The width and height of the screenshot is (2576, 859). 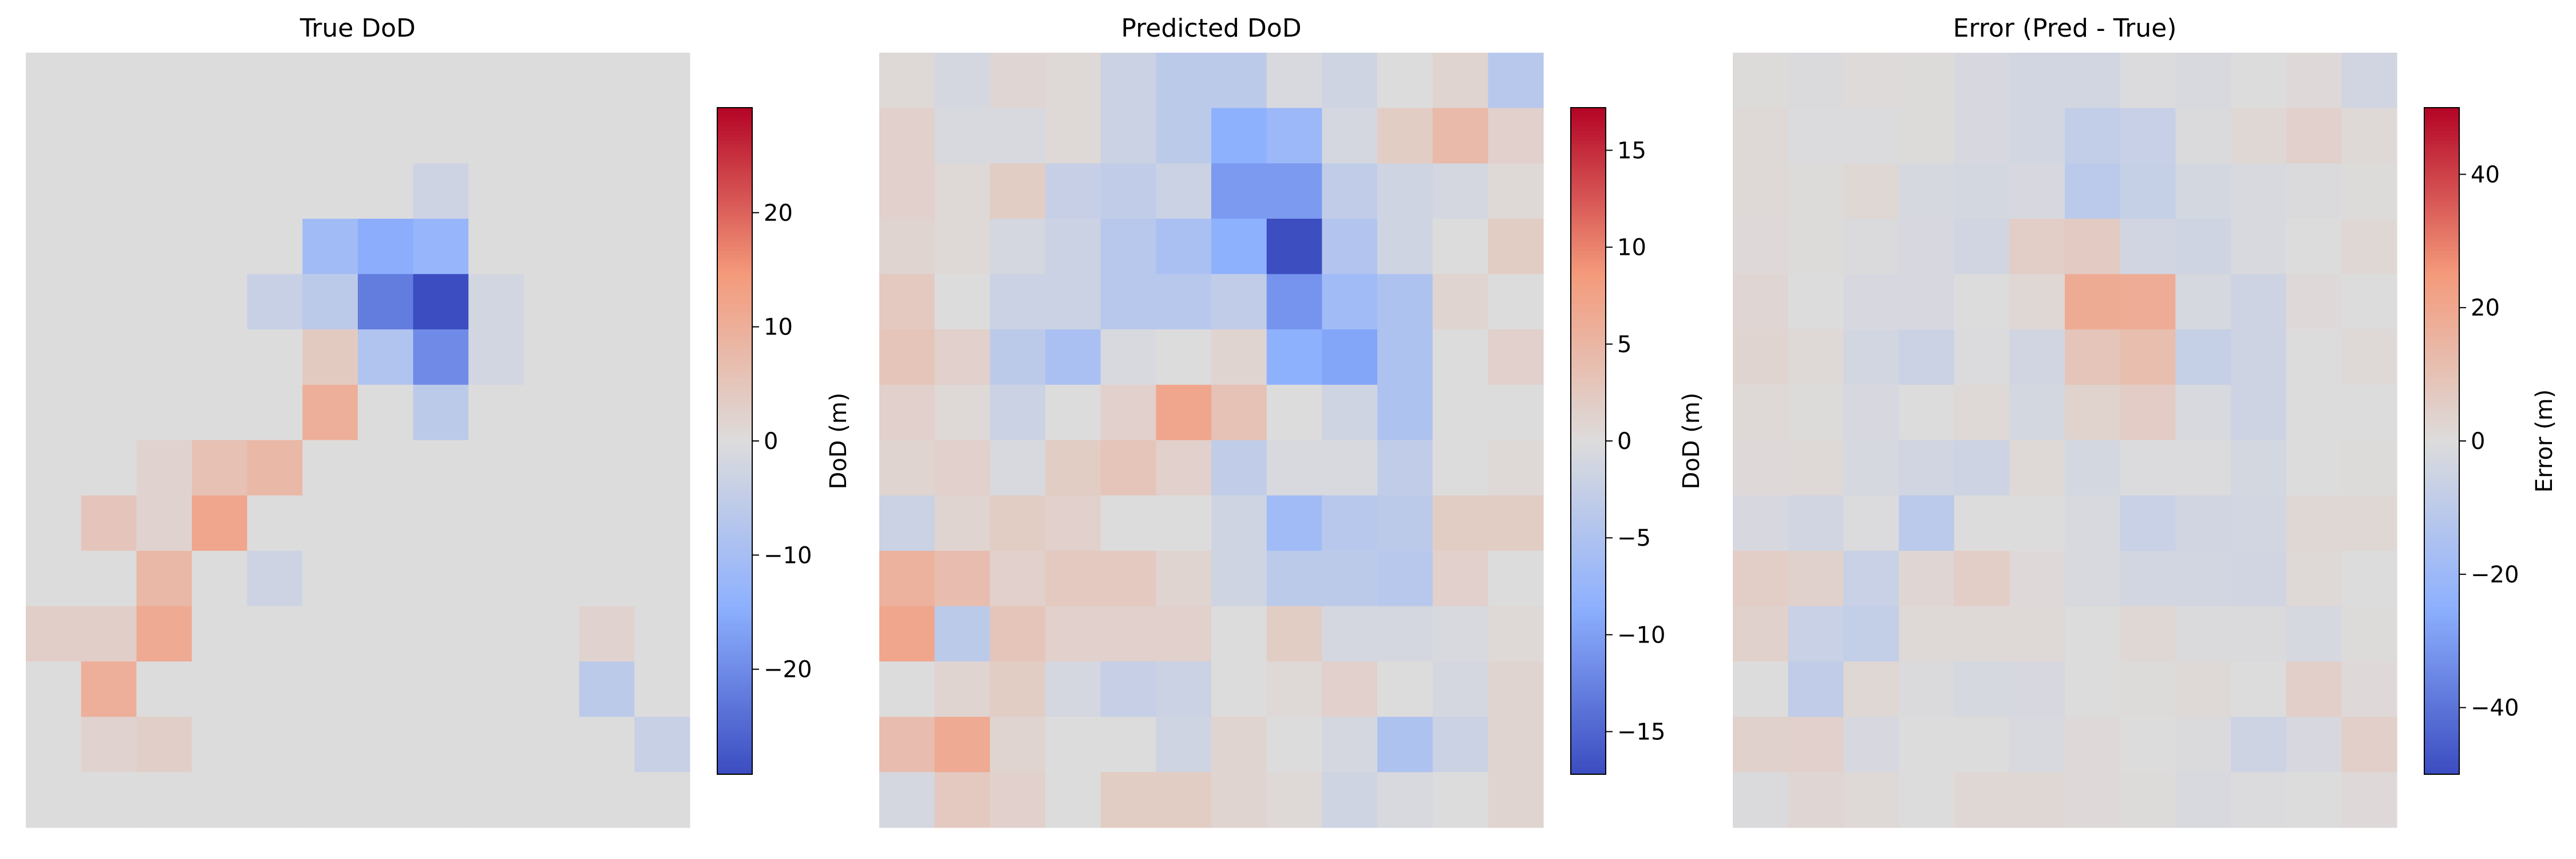 What do you see at coordinates (1691, 441) in the screenshot?
I see `colorbar-label: DoD (m)` at bounding box center [1691, 441].